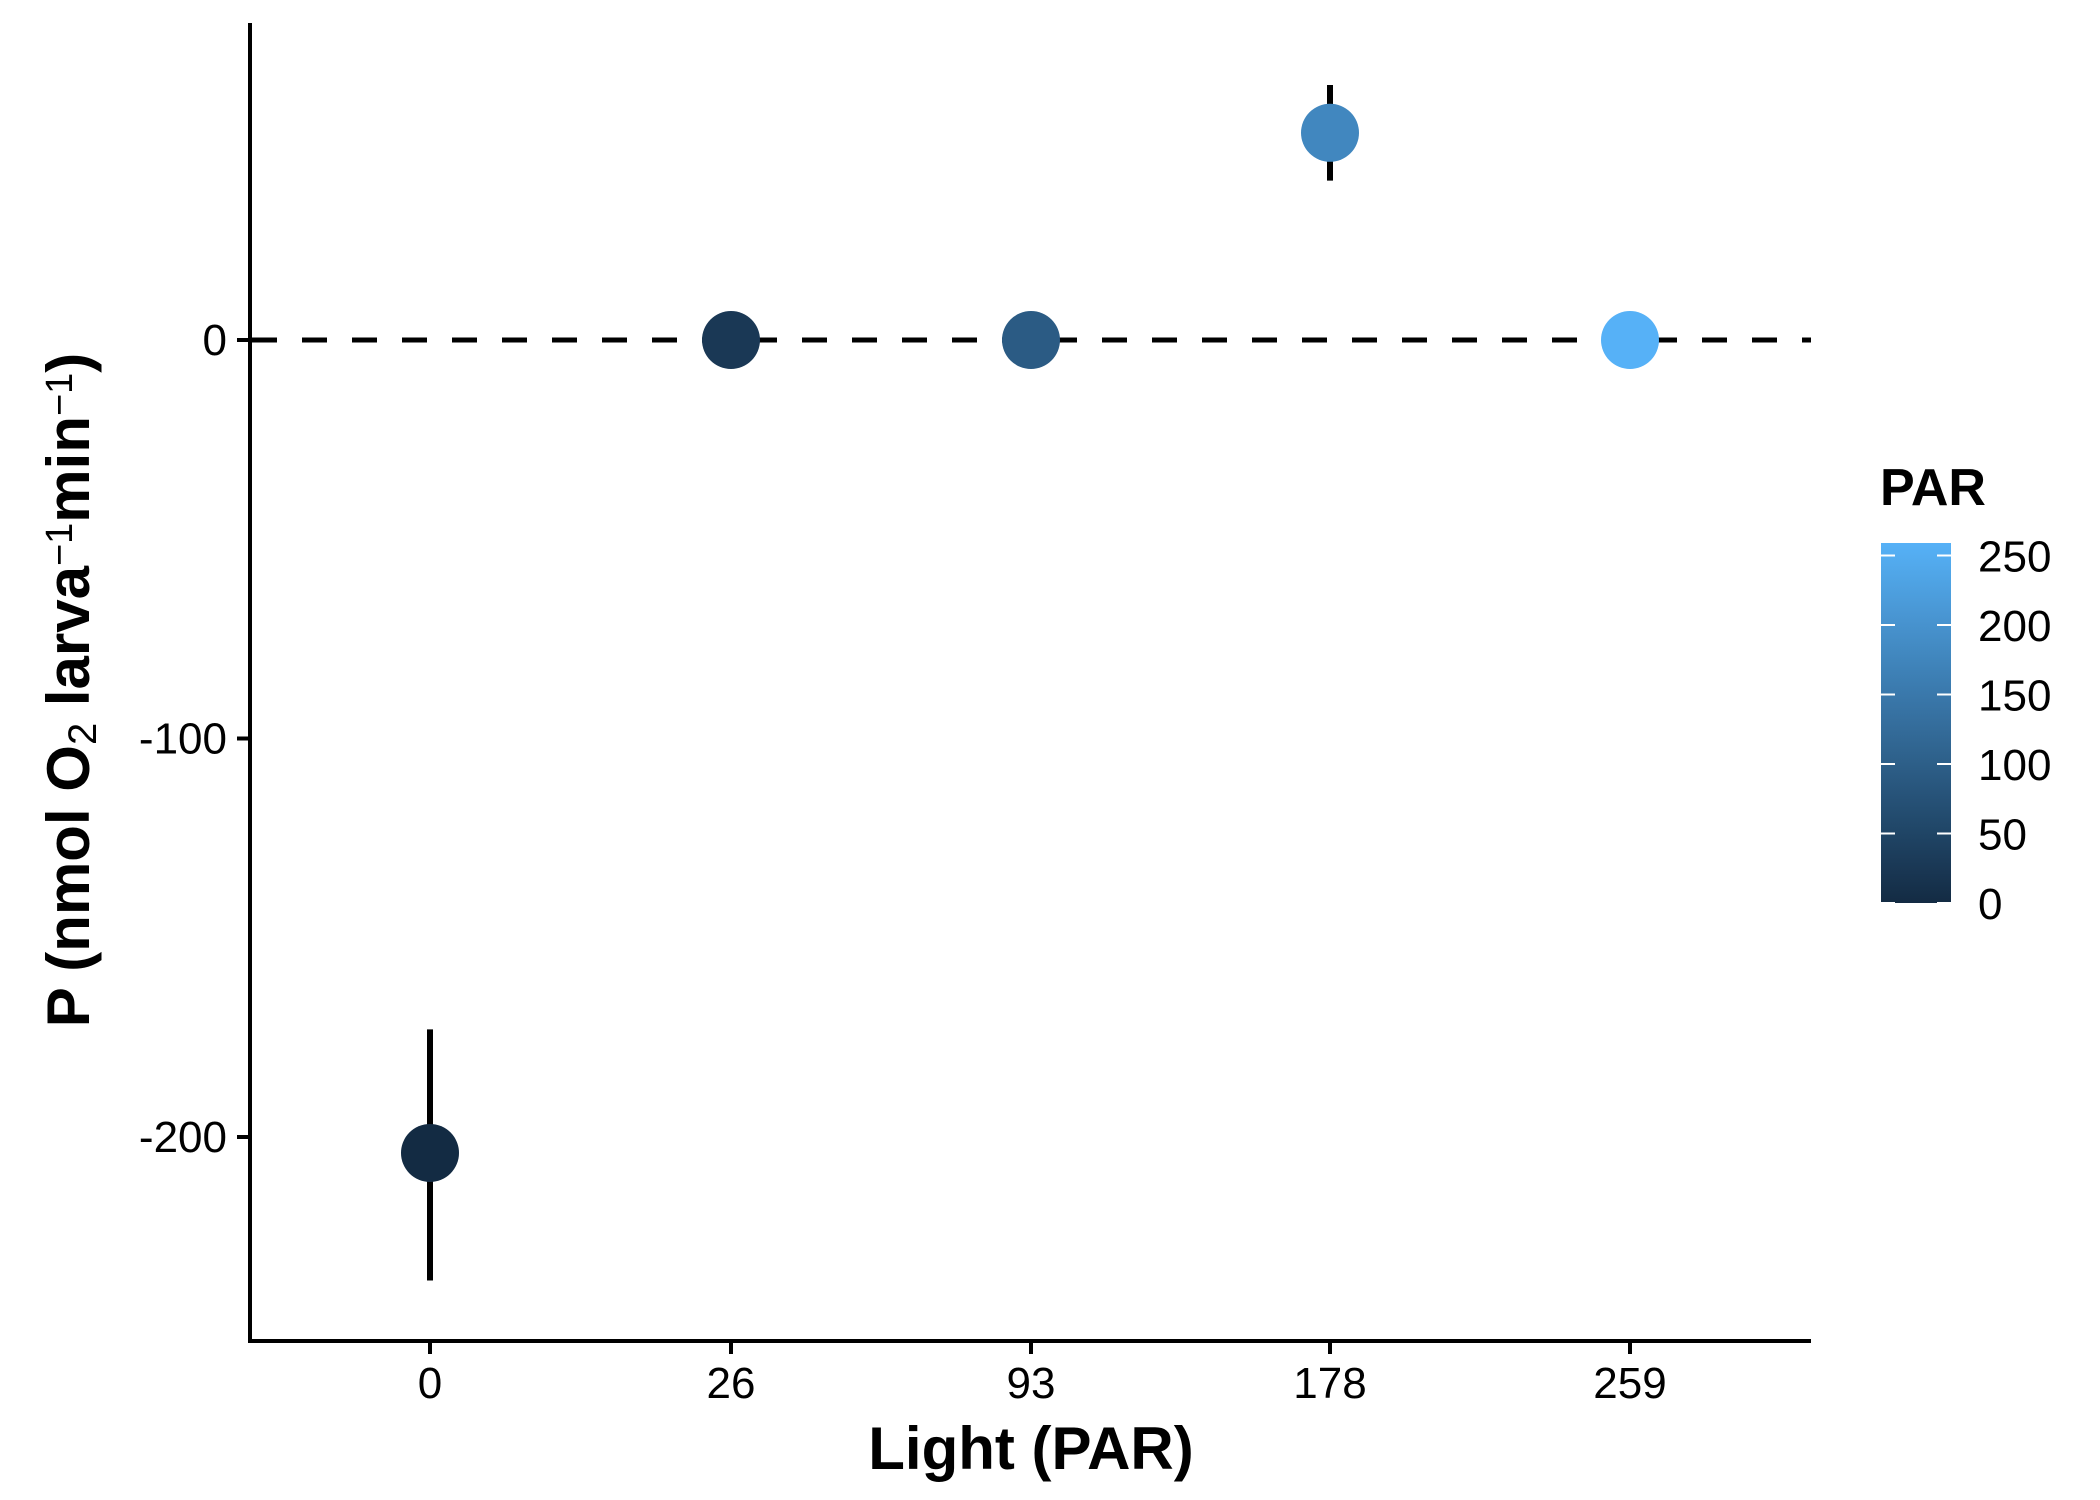 The image size is (2100, 1500). I want to click on legend-colorbar, so click(1916, 723).